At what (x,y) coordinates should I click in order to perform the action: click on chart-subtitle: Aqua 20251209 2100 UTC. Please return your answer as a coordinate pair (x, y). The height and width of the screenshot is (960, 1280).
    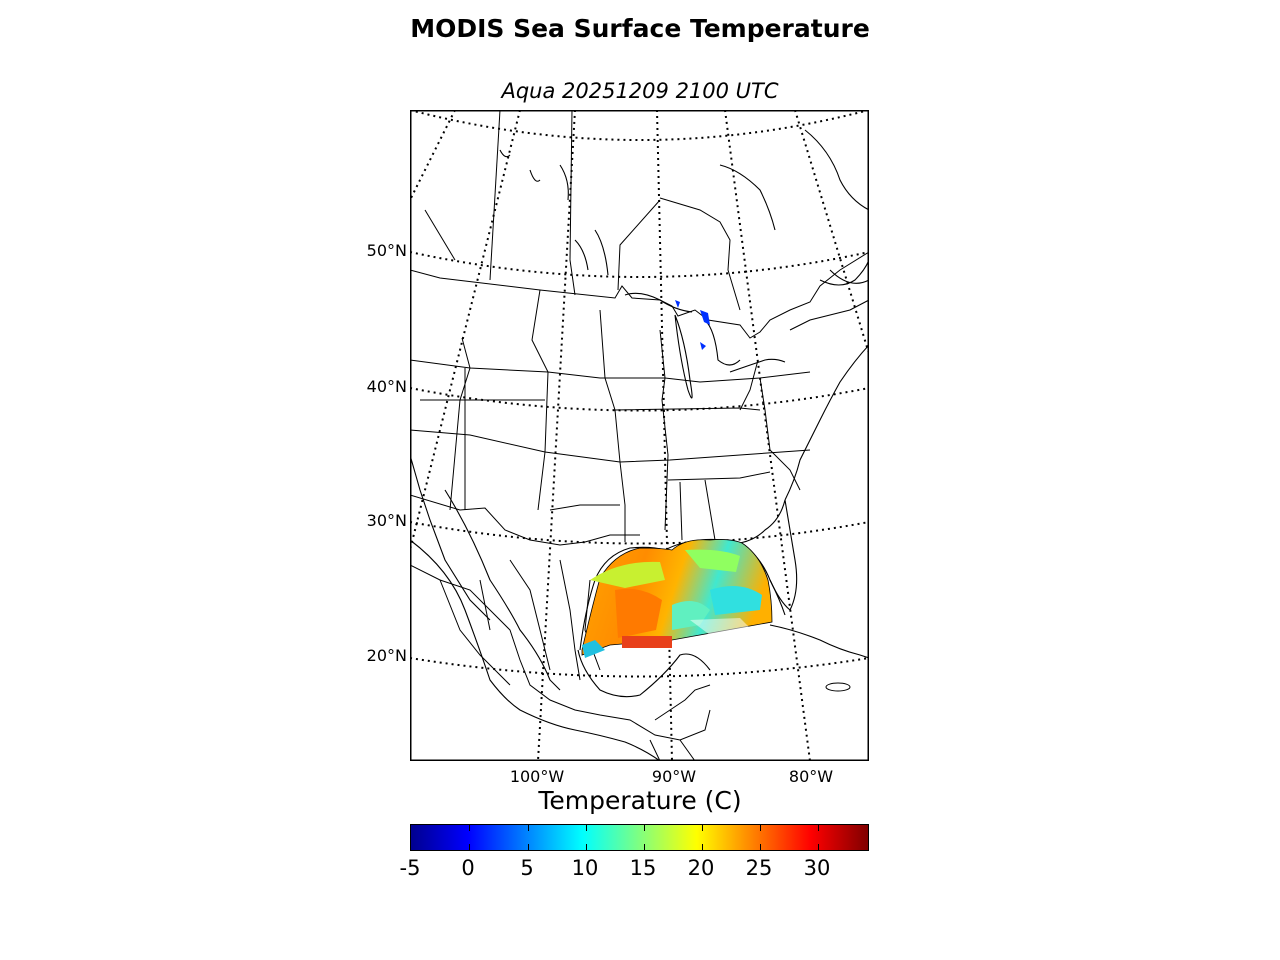
    Looking at the image, I should click on (640, 91).